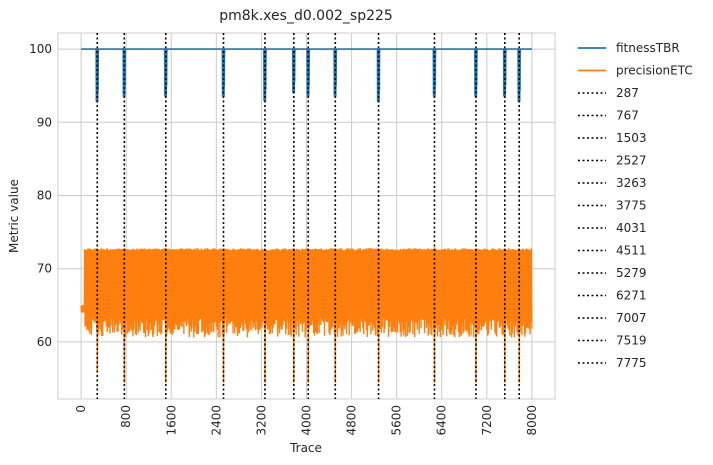  What do you see at coordinates (532, 420) in the screenshot?
I see `x-tick-label: 8000` at bounding box center [532, 420].